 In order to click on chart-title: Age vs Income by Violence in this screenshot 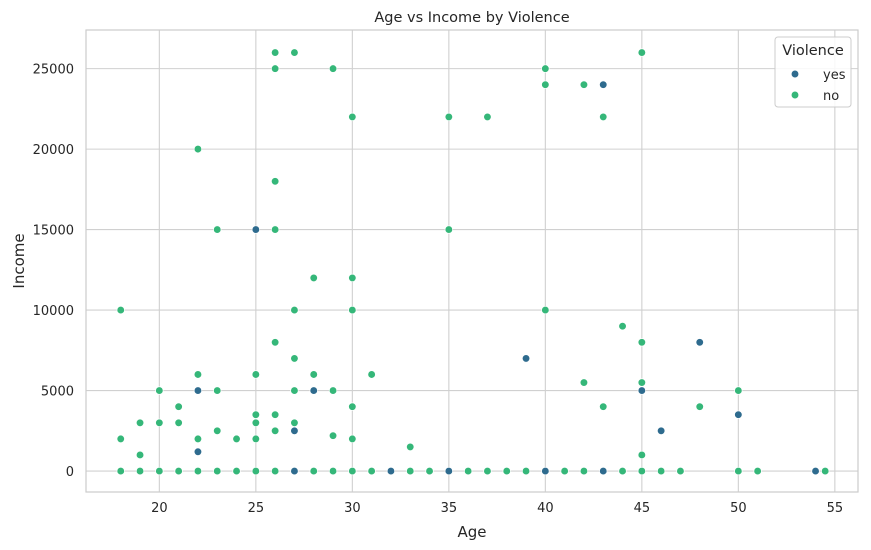, I will do `click(471, 18)`.